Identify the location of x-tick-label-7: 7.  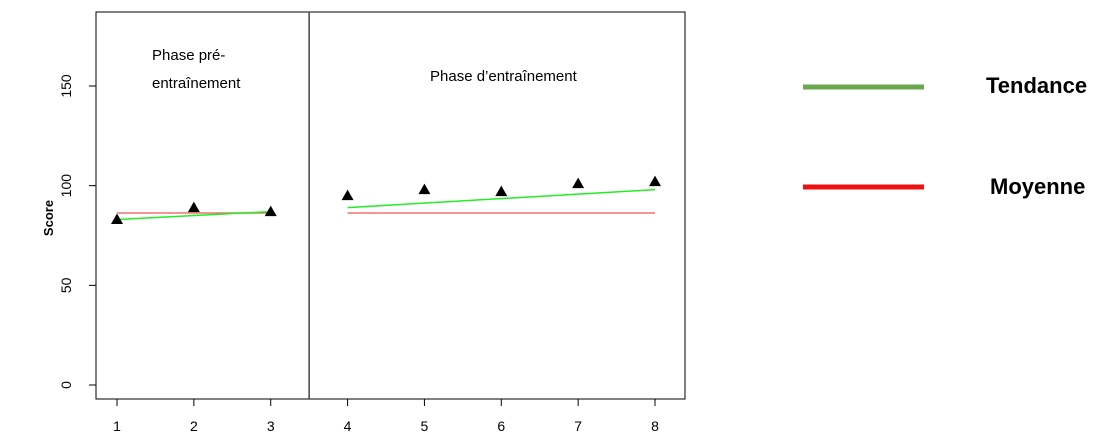
(578, 426).